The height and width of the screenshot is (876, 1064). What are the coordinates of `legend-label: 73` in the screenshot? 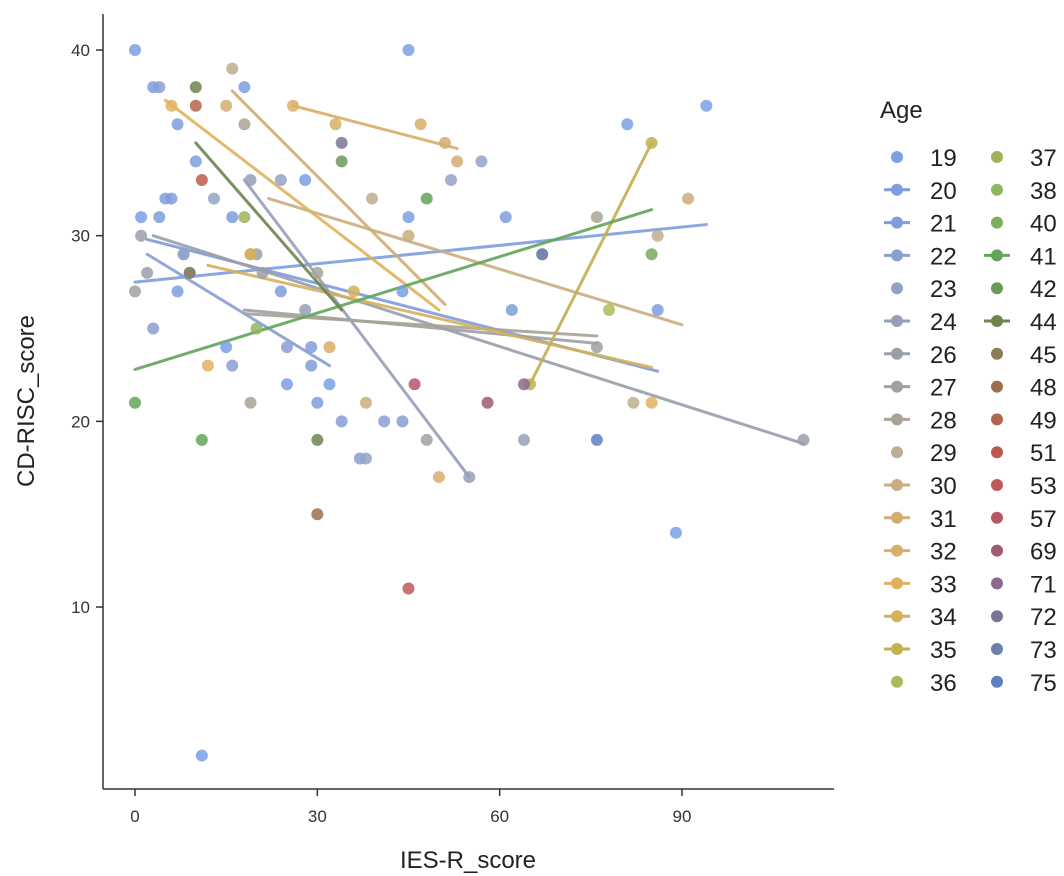 It's located at (1043, 650).